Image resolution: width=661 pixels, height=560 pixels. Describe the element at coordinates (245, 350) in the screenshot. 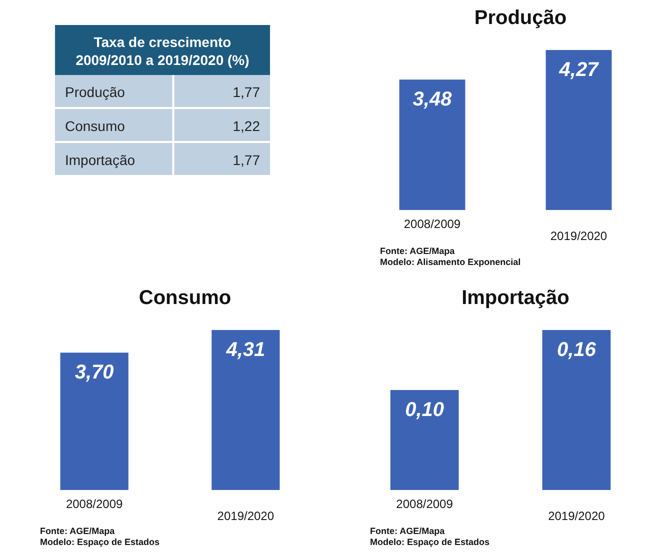

I see `data-label: 4,31` at that location.